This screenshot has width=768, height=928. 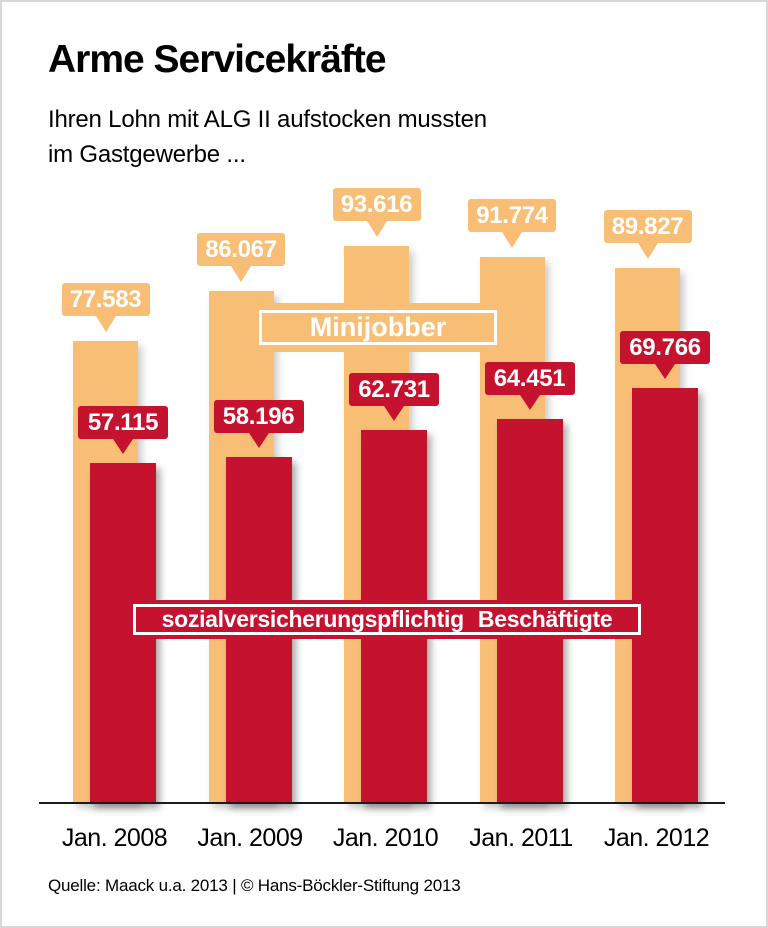 What do you see at coordinates (665, 595) in the screenshot?
I see `beschaeftigte-bar` at bounding box center [665, 595].